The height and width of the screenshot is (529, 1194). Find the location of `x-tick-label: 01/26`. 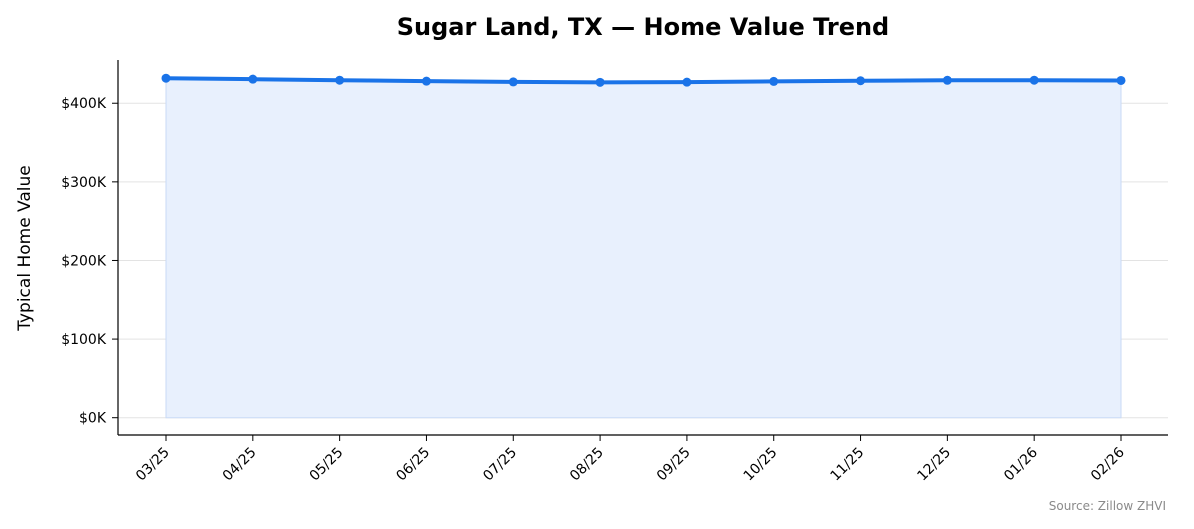

x-tick-label: 01/26 is located at coordinates (1021, 464).